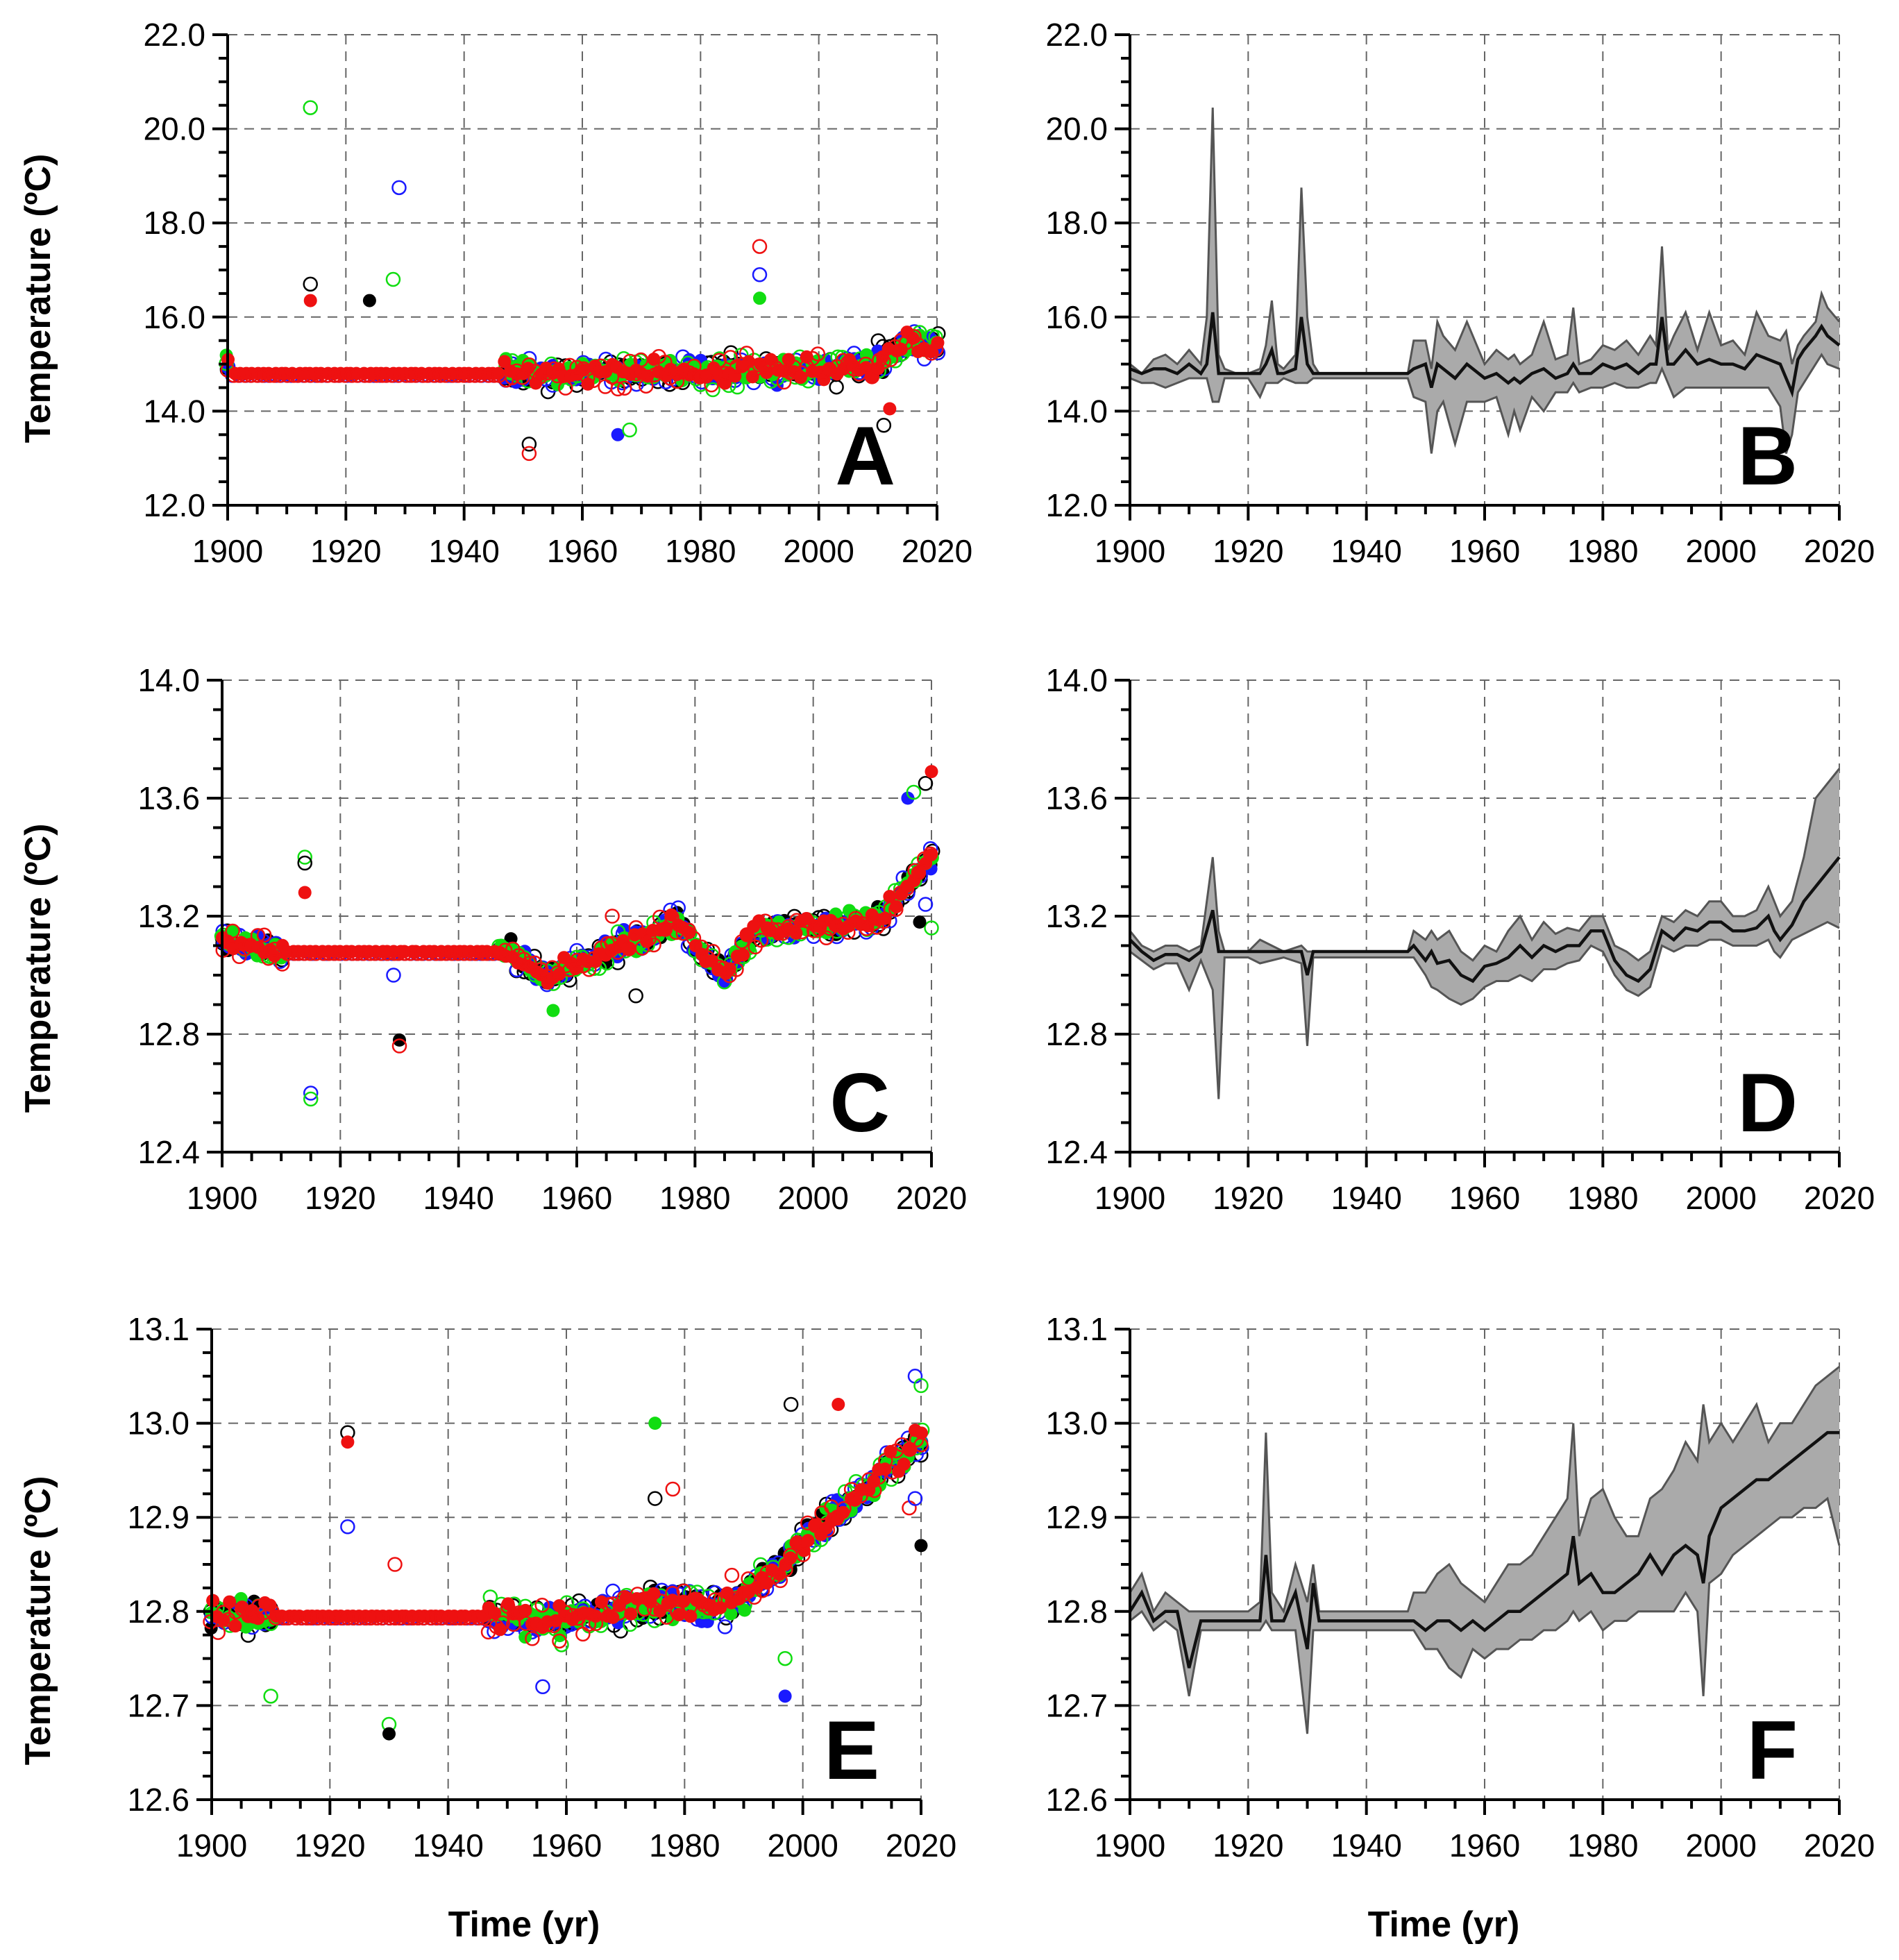  What do you see at coordinates (158, 1705) in the screenshot?
I see `y-tick-label: 12.7` at bounding box center [158, 1705].